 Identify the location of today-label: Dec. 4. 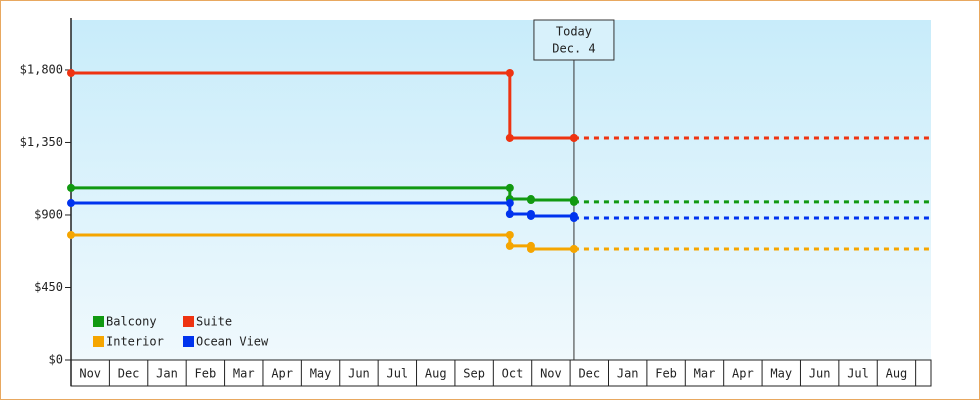
(573, 49).